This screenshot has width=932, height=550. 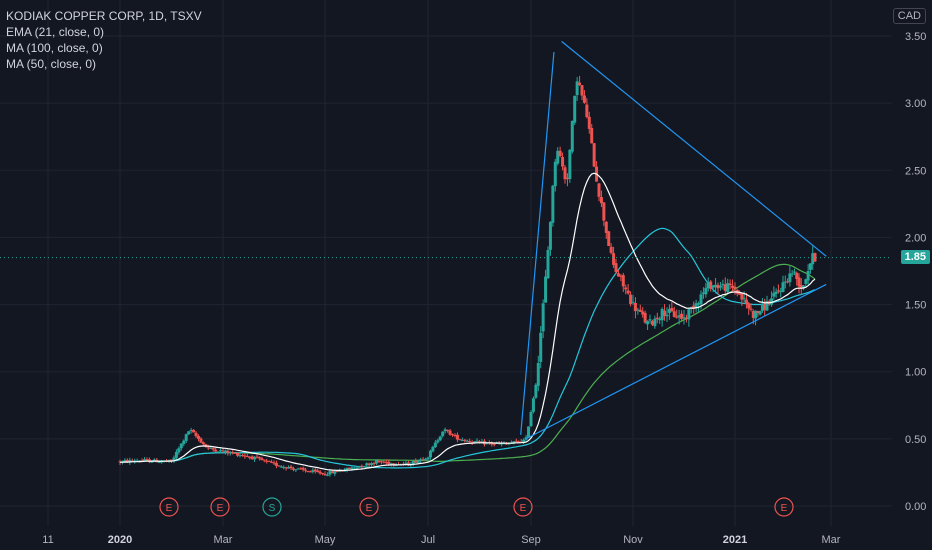 I want to click on ma50-legend: MA (50, close, 0), so click(x=51, y=64).